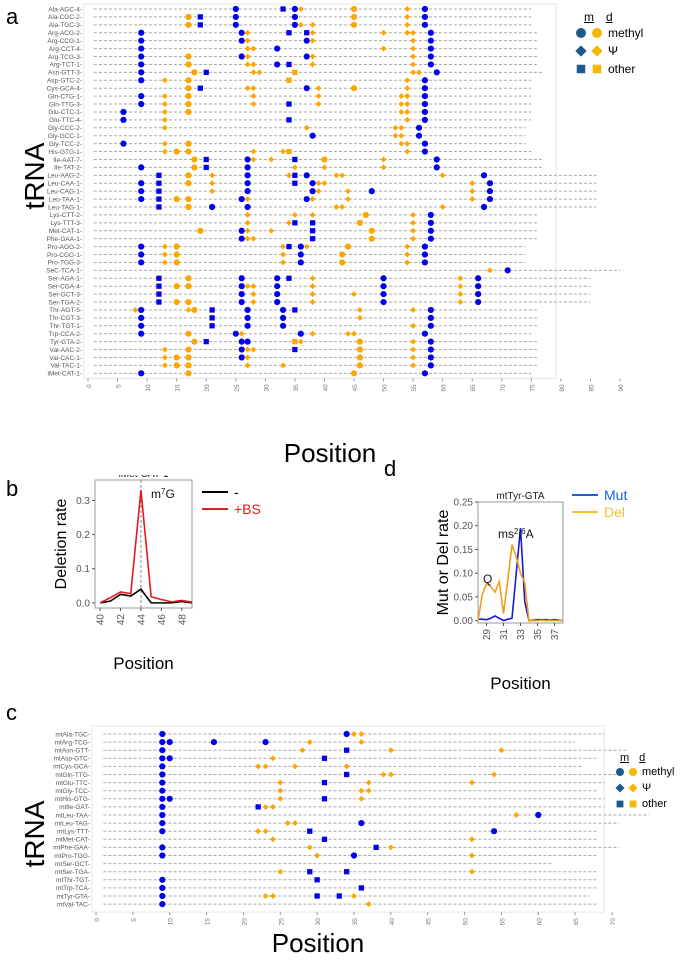 This screenshot has width=685, height=962. What do you see at coordinates (65, 302) in the screenshot?
I see `row-label: Ser-TGA-2-` at bounding box center [65, 302].